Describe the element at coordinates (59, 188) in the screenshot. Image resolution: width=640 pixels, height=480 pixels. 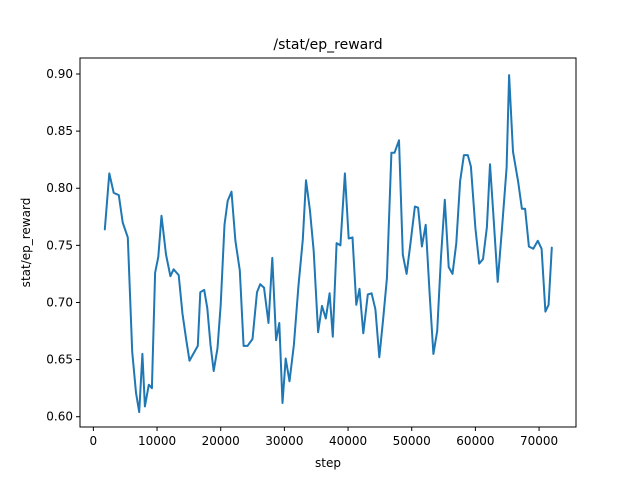
I see `y-tick-label: 0.80` at that location.